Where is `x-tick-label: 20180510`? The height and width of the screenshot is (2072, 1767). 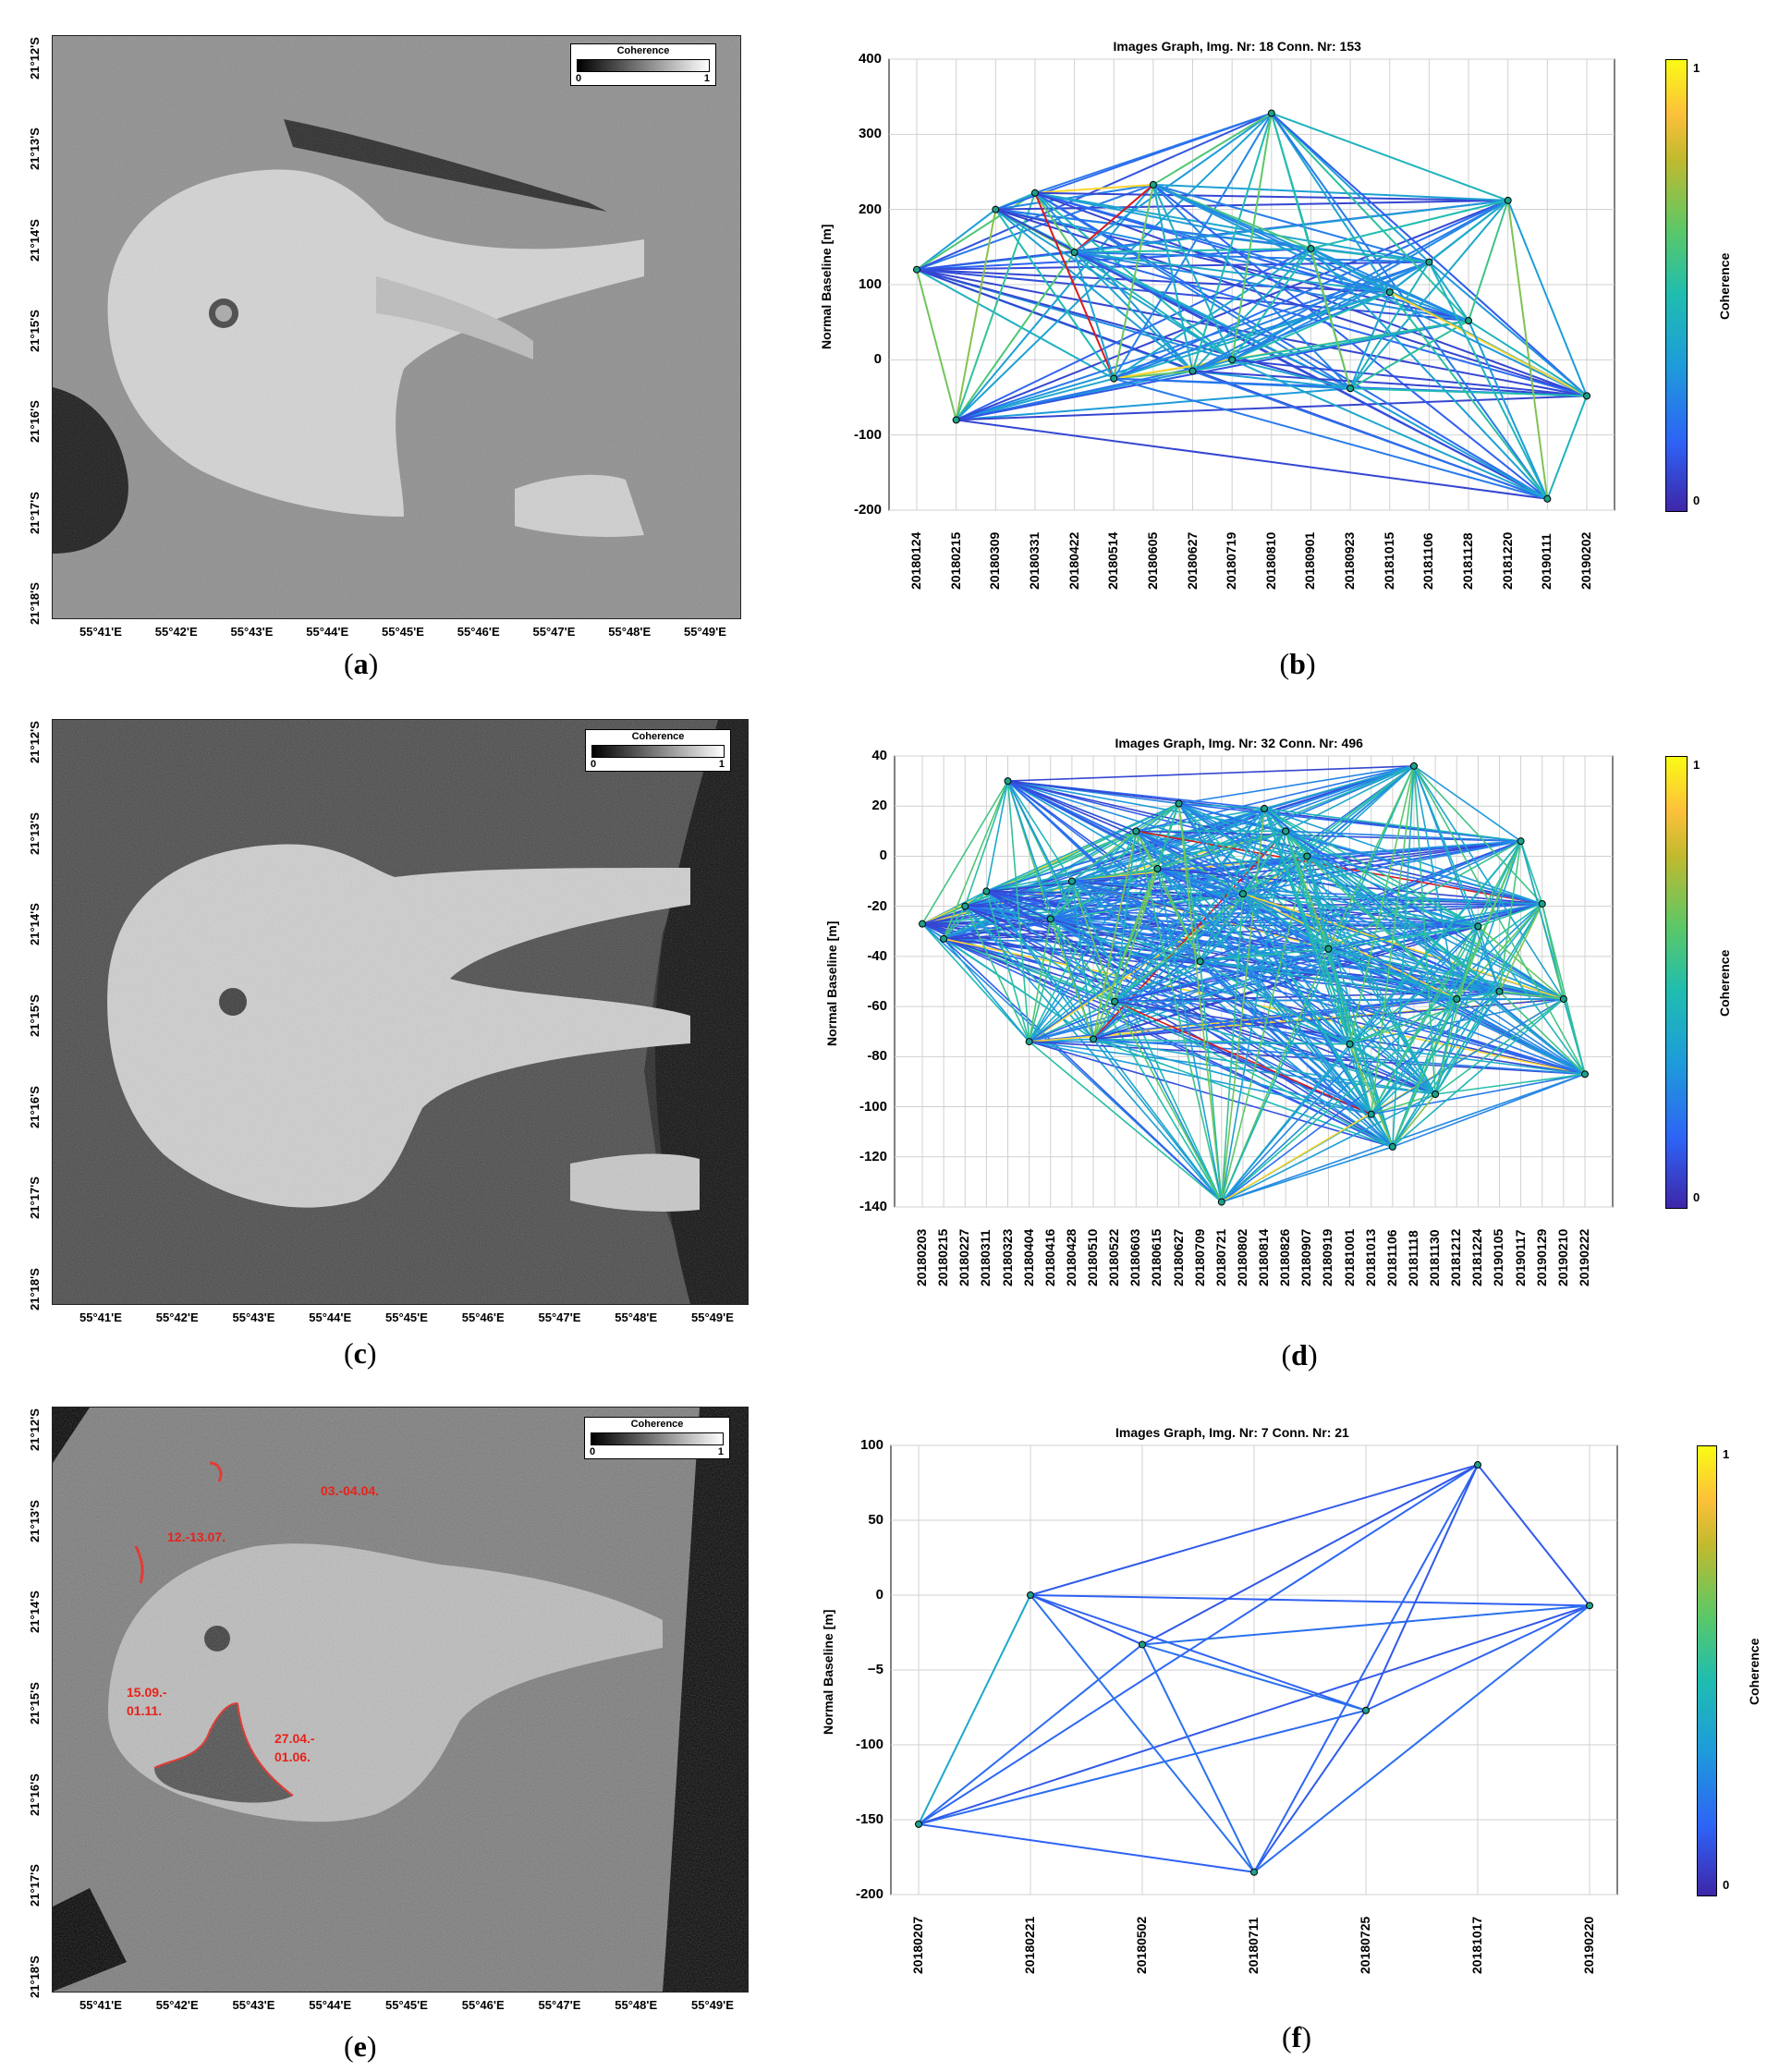
x-tick-label: 20180510 is located at coordinates (1093, 1257).